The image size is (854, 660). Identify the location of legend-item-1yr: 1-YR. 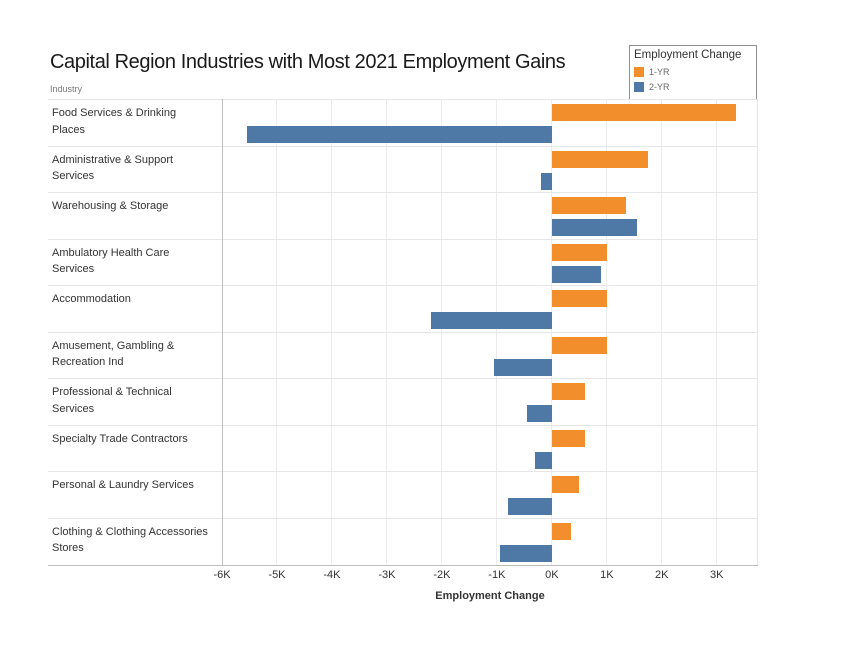
(693, 71).